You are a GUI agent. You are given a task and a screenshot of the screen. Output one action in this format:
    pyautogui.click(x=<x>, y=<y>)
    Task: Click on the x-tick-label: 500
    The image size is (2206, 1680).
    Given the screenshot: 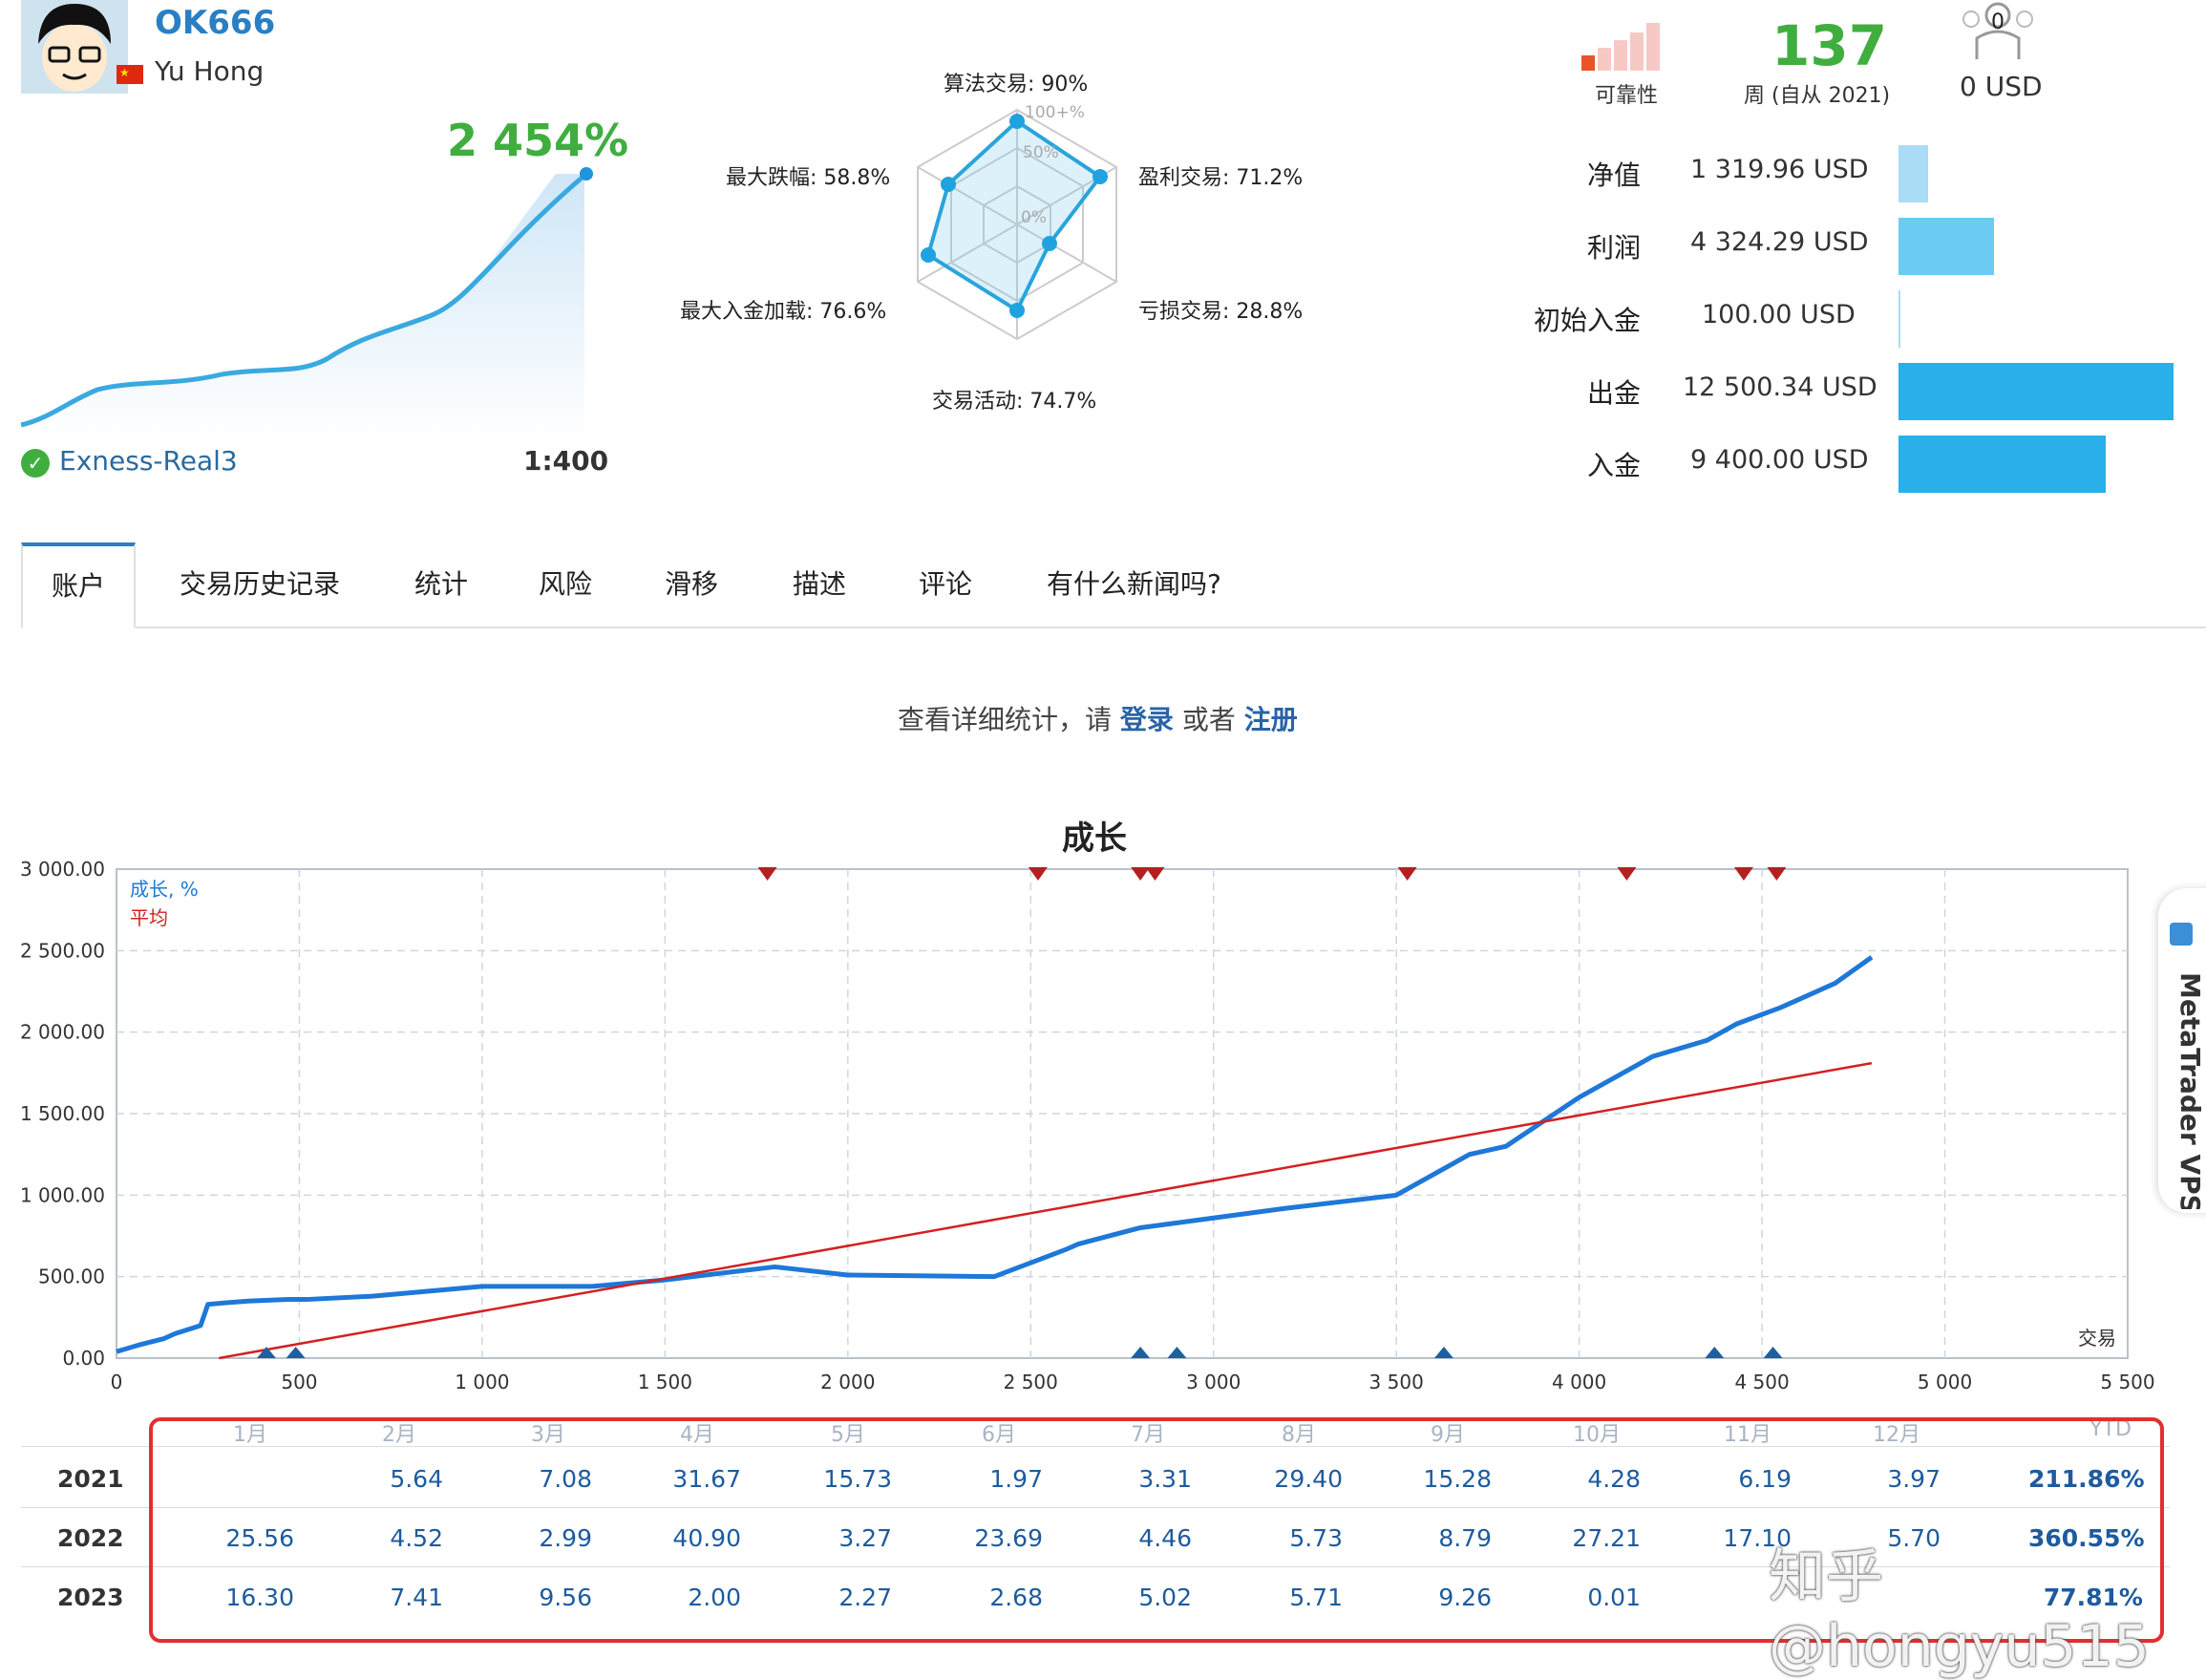 What is the action you would take?
    pyautogui.click(x=299, y=1382)
    